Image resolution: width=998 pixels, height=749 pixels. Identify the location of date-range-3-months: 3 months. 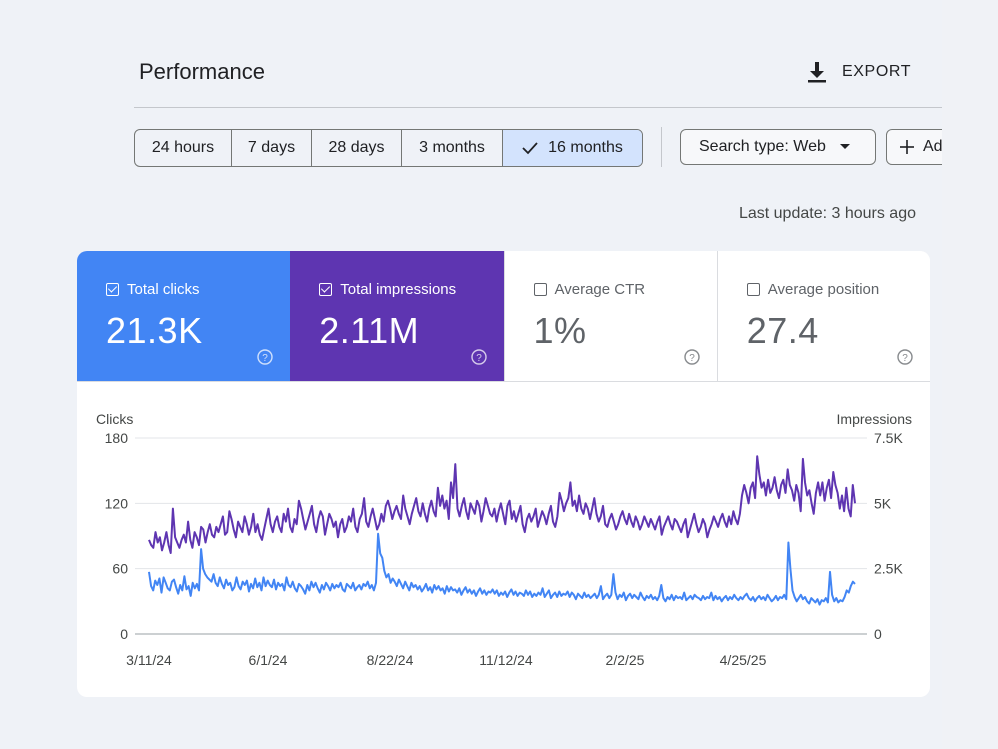
(452, 148).